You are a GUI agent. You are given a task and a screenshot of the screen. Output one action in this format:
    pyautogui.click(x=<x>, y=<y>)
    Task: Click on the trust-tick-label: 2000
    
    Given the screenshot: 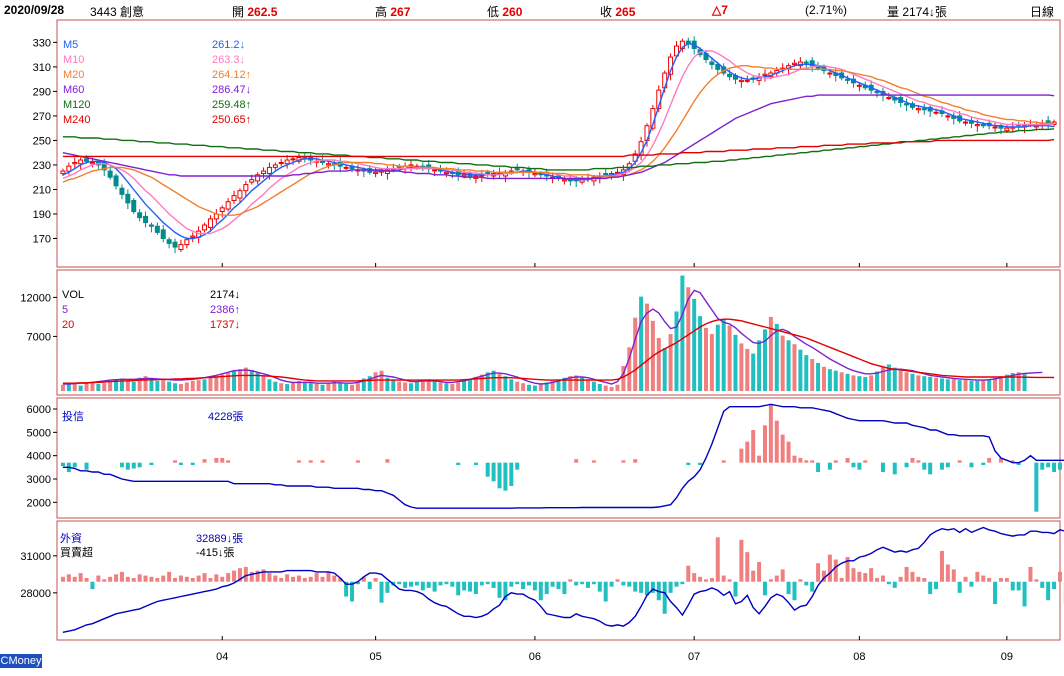 What is the action you would take?
    pyautogui.click(x=39, y=503)
    